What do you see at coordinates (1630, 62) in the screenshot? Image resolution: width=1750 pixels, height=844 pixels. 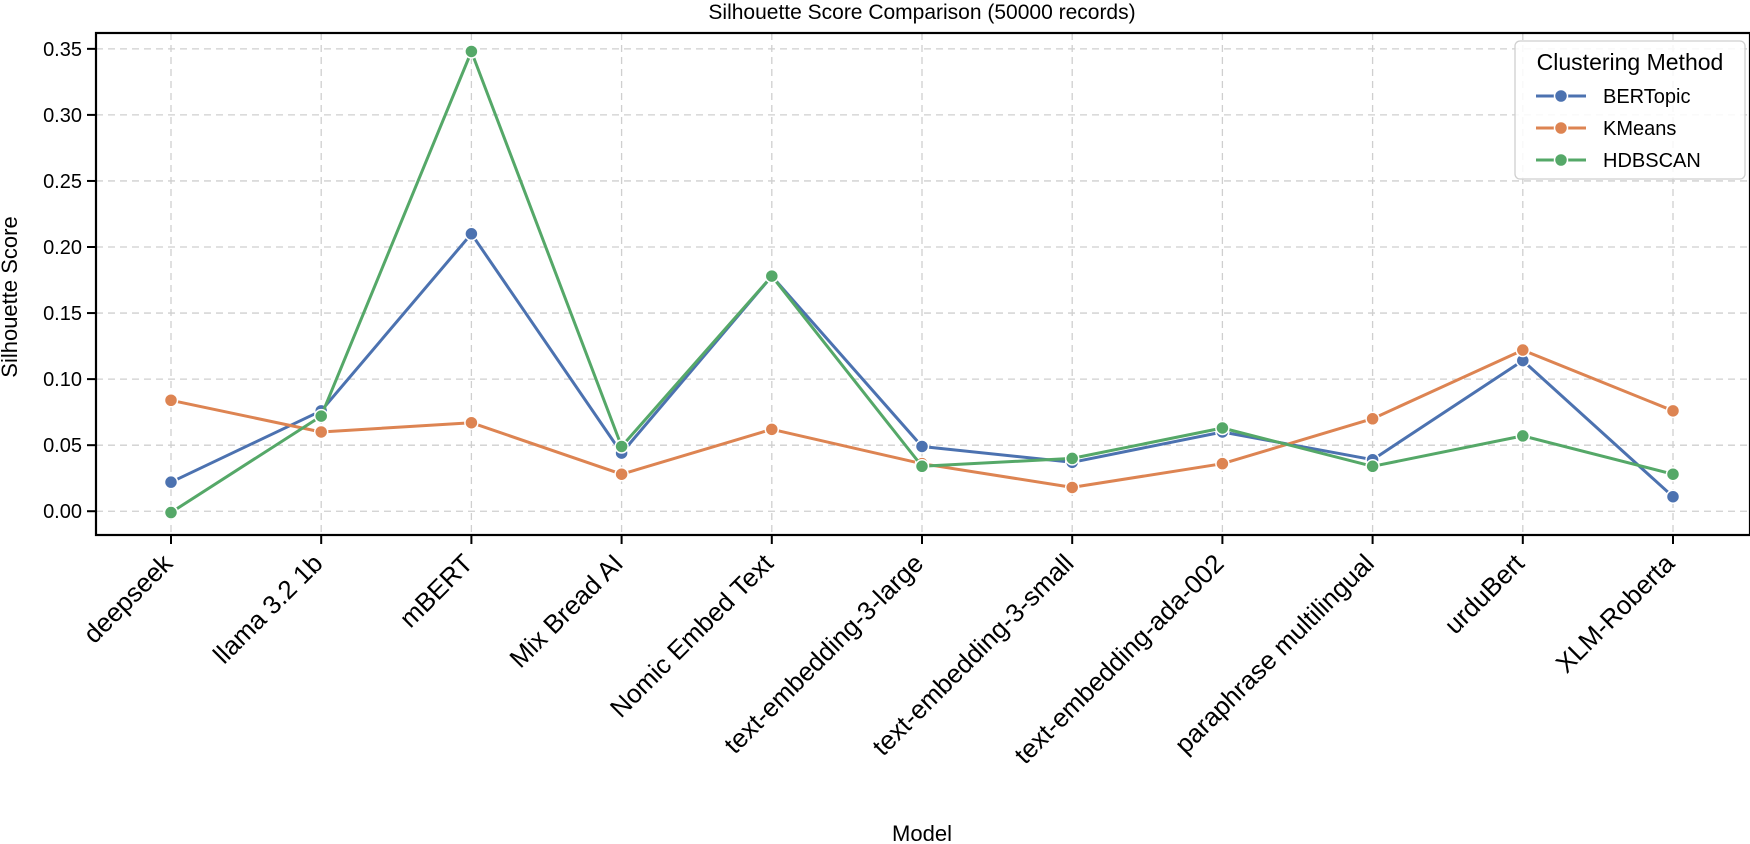 I see `legend-title: Clustering Method` at bounding box center [1630, 62].